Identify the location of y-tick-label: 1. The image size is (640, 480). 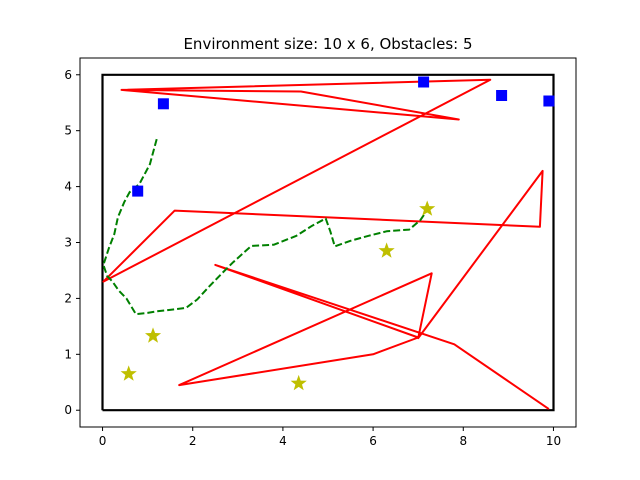
(68, 354).